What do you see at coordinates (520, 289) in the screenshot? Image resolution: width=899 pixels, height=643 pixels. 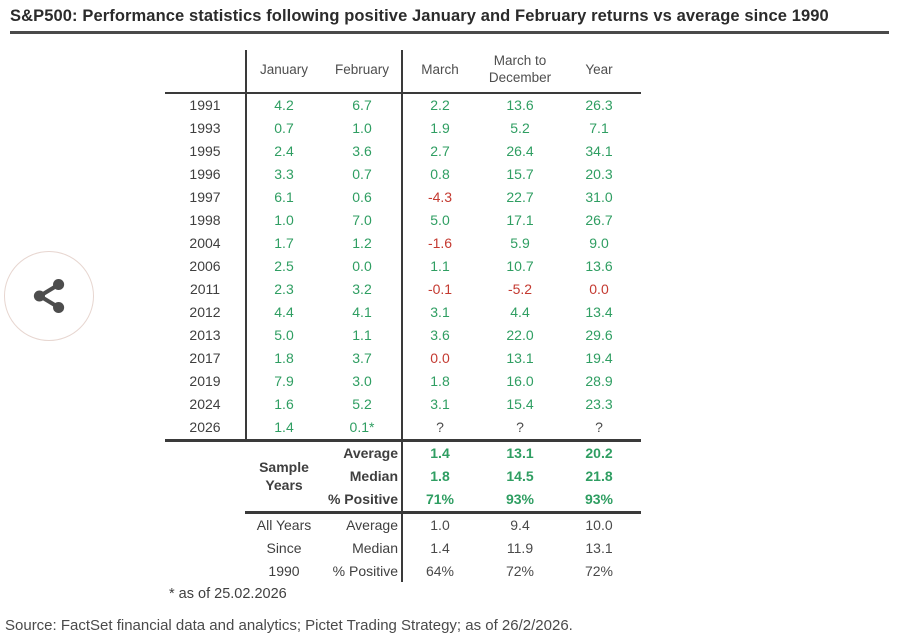 I see `value-cell: -5.2` at bounding box center [520, 289].